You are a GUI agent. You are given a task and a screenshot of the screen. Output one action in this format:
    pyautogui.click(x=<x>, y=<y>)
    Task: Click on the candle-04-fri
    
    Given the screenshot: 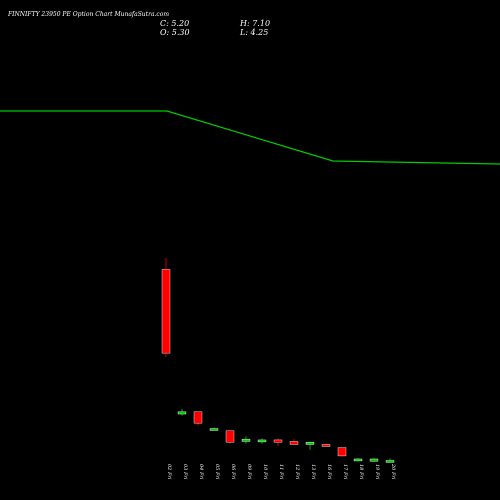 What is the action you would take?
    pyautogui.click(x=198, y=418)
    